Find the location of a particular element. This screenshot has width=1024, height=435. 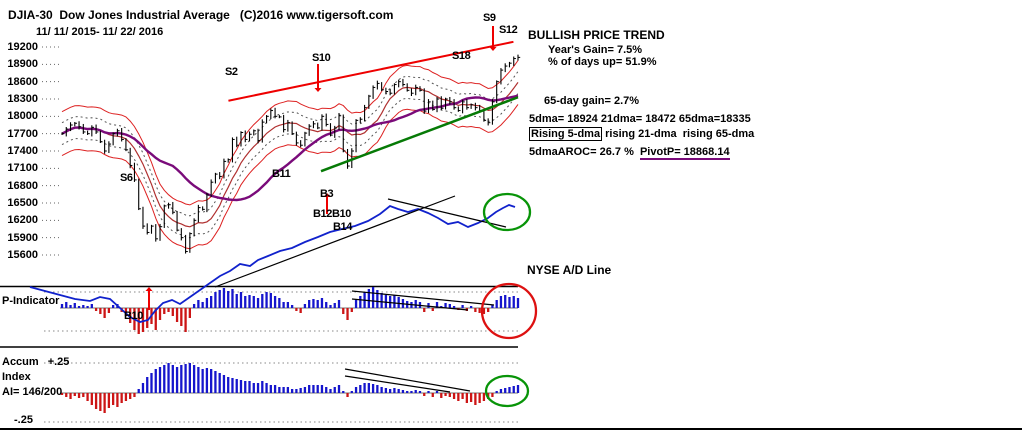

ad-line is located at coordinates (272, 263).